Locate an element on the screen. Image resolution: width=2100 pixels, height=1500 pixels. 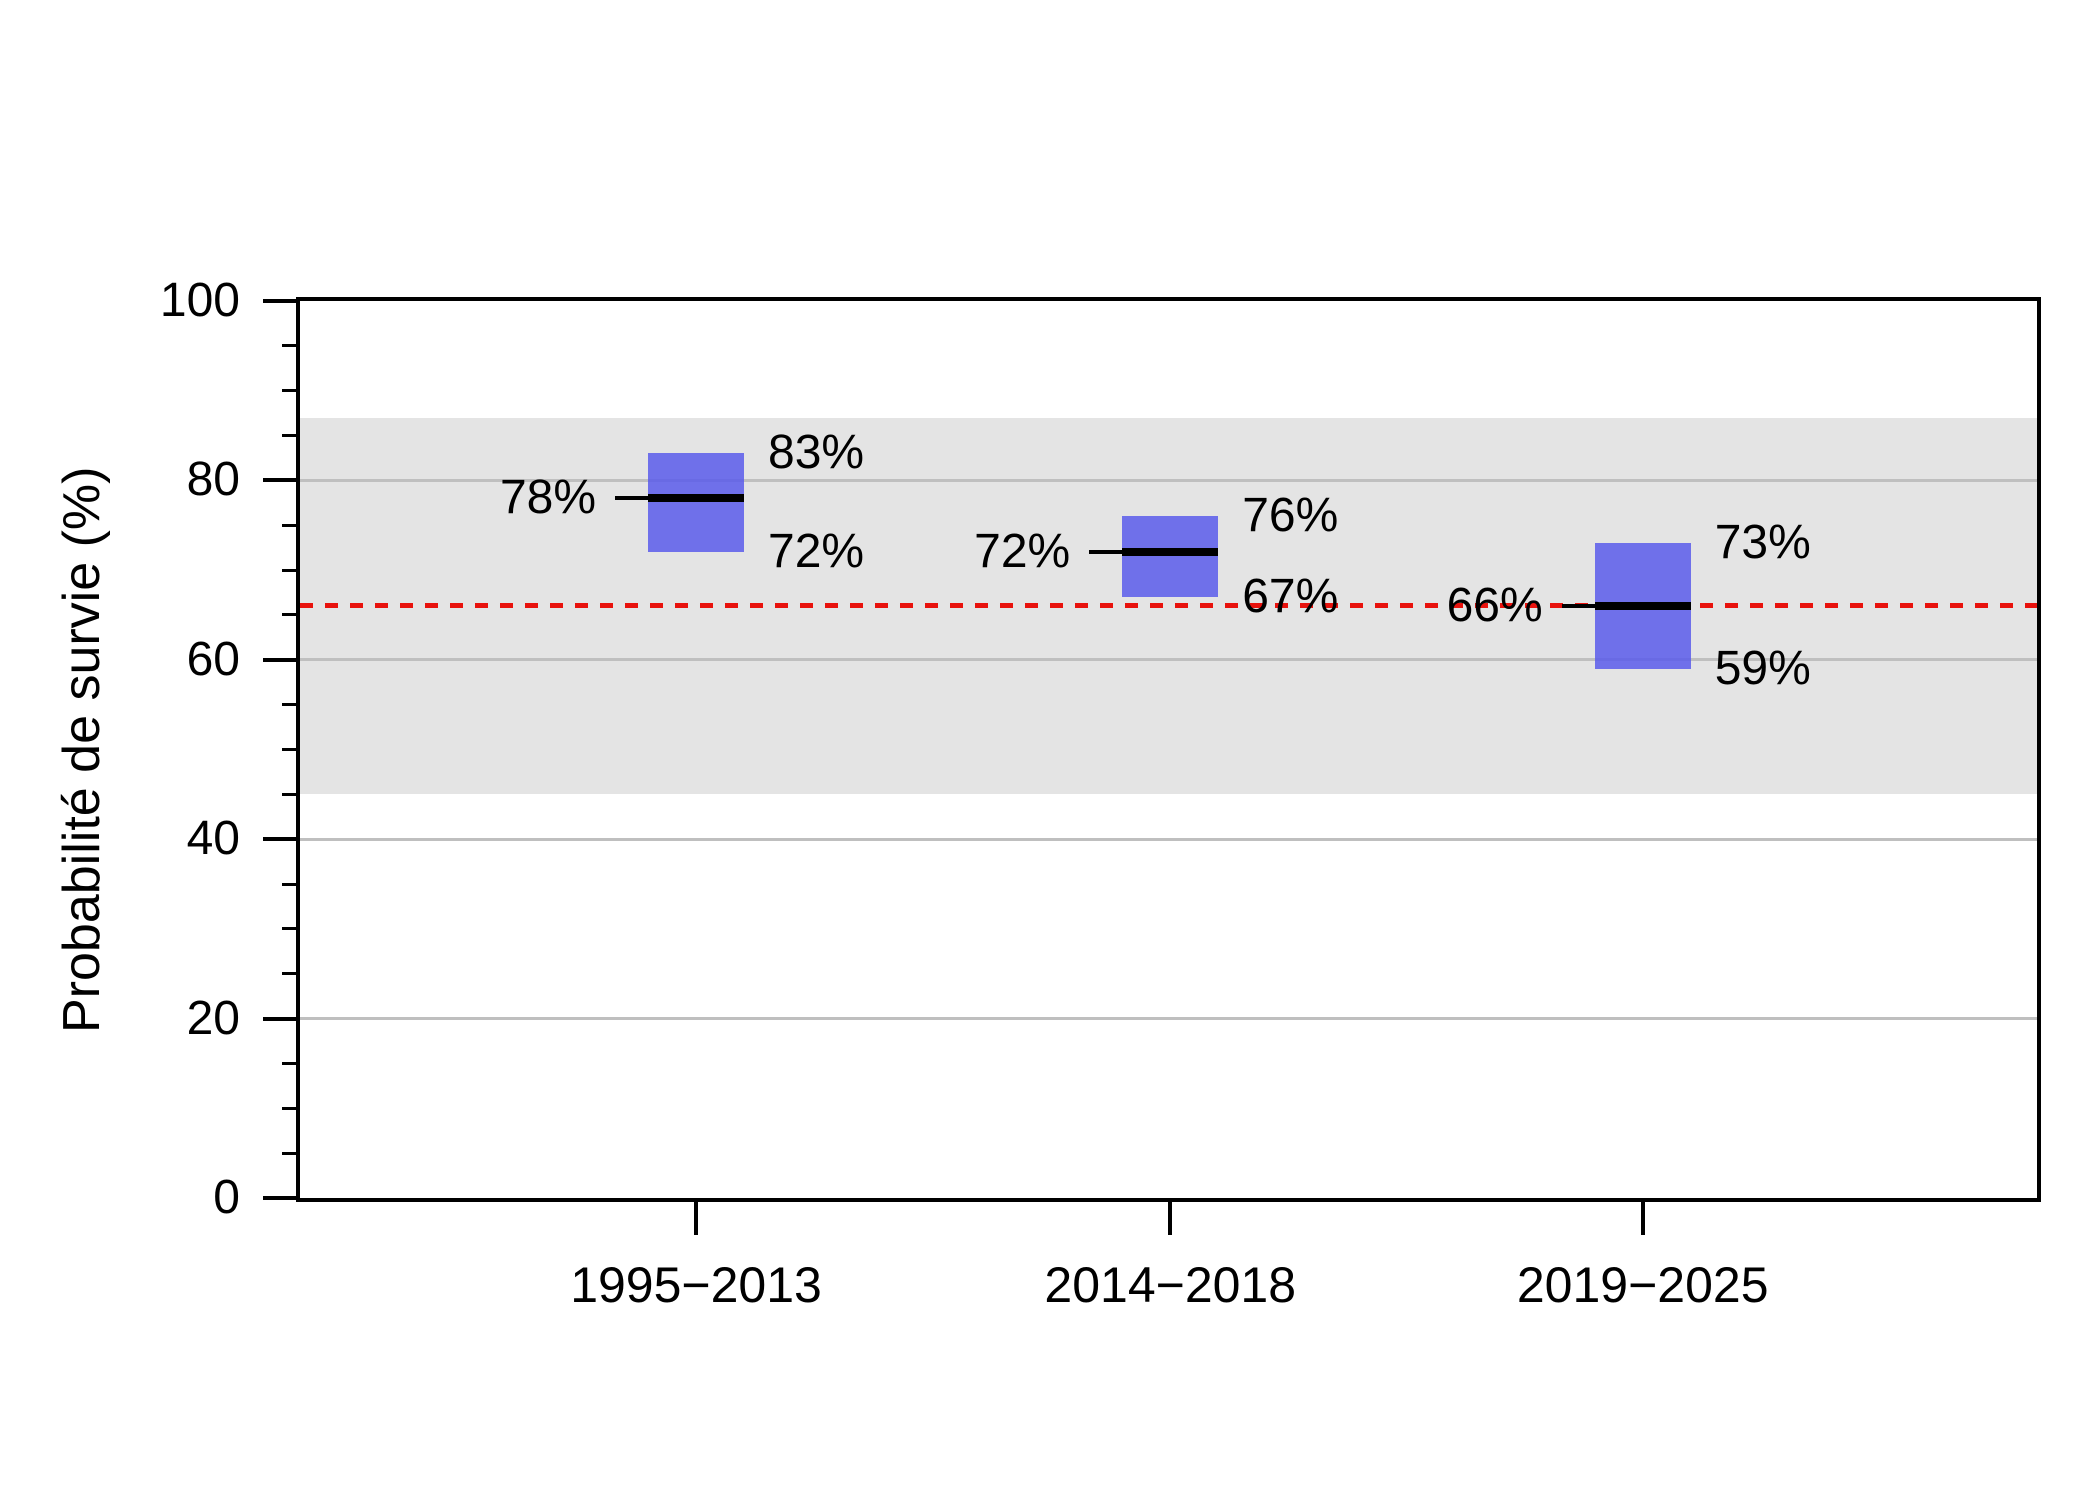
estimate-label-1: 78% is located at coordinates (548, 498).